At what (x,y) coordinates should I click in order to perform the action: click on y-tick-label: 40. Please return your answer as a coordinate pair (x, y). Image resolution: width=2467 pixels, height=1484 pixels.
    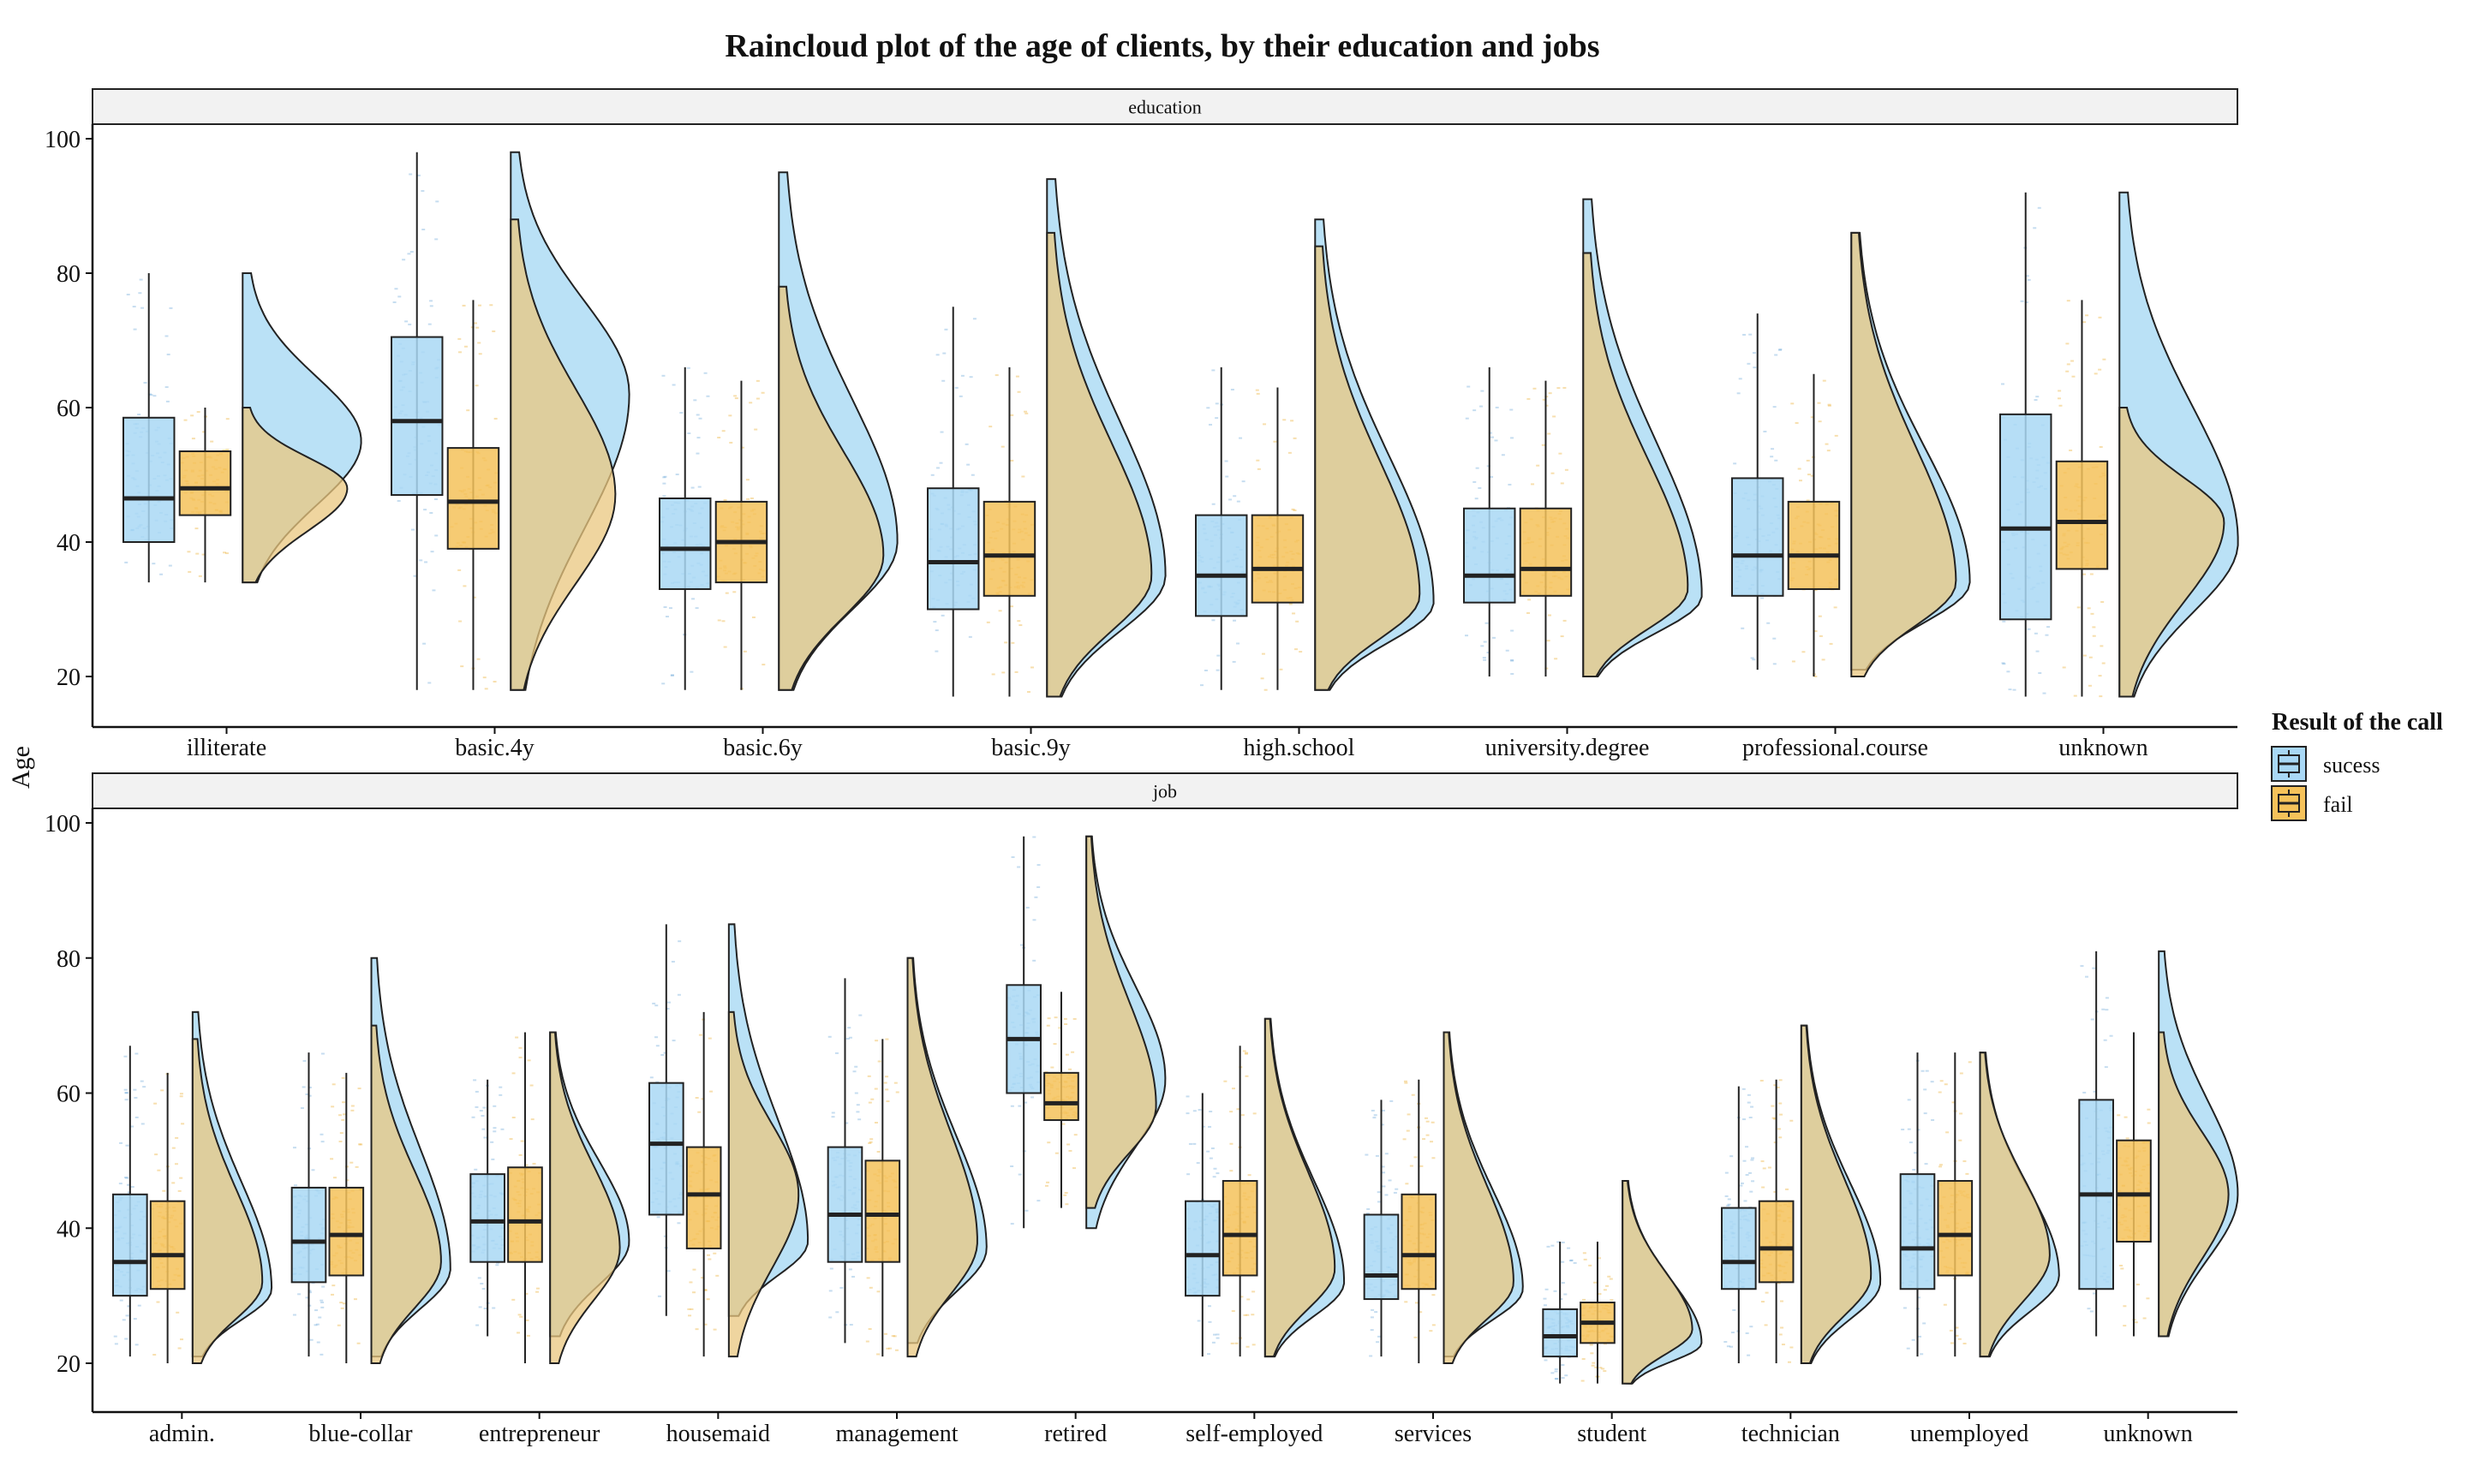
    Looking at the image, I should click on (69, 543).